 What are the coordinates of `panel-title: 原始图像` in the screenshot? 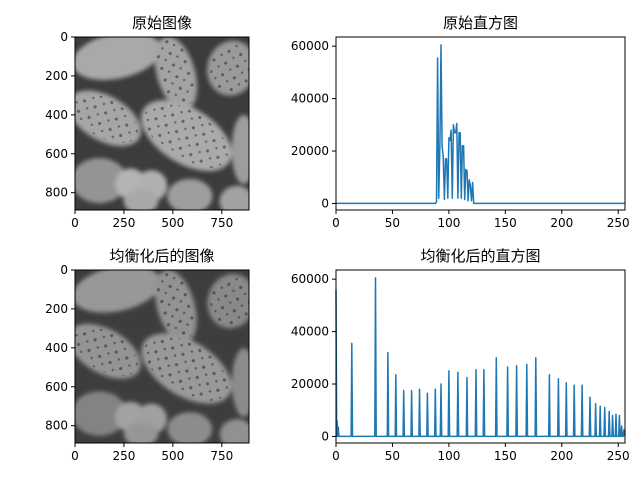 It's located at (162, 23).